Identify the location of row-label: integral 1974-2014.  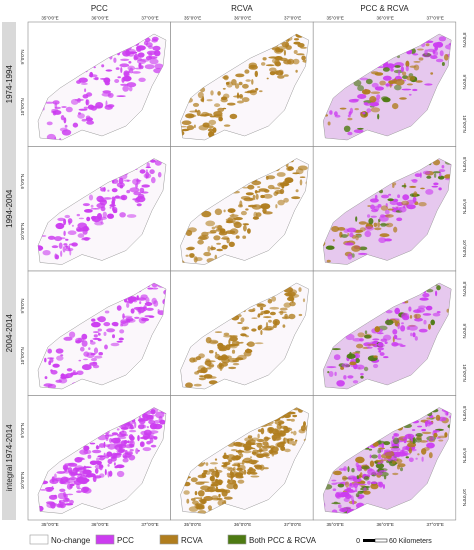
(9, 457).